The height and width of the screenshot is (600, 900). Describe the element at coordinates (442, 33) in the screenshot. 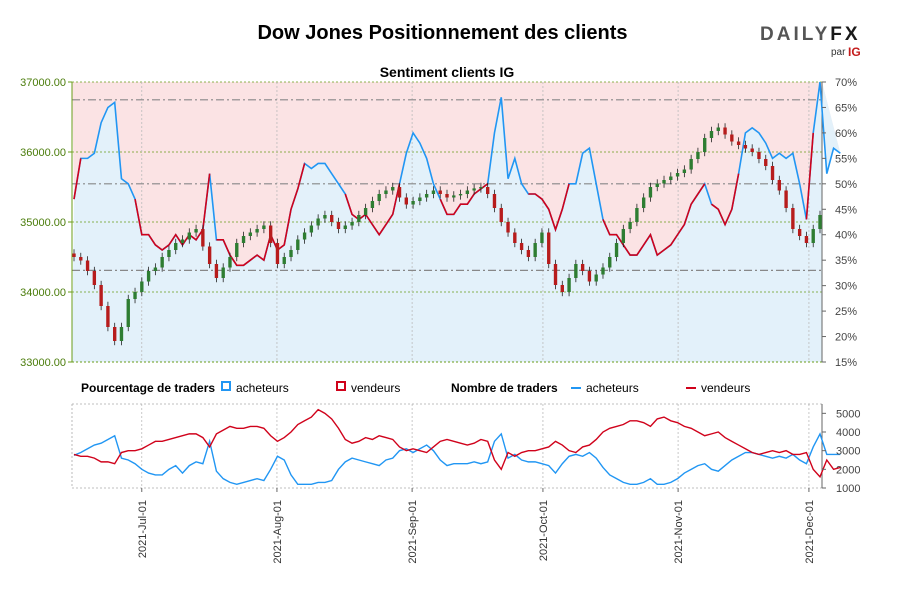

I see `chart-title: Dow Jones Positionnement des clients` at that location.